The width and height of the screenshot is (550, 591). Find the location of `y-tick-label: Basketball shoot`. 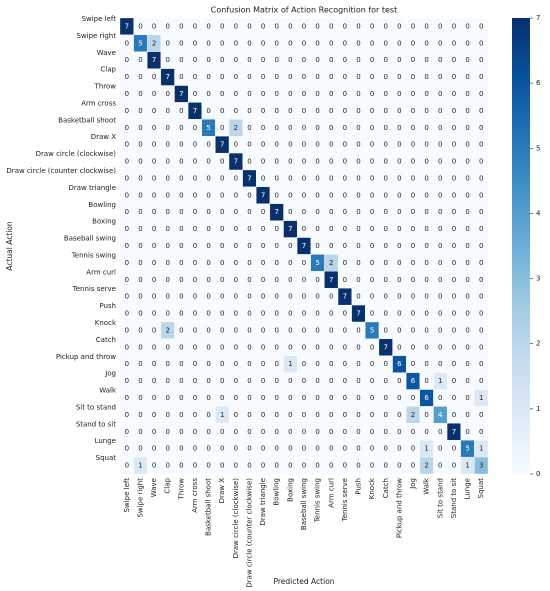

y-tick-label: Basketball shoot is located at coordinates (87, 120).